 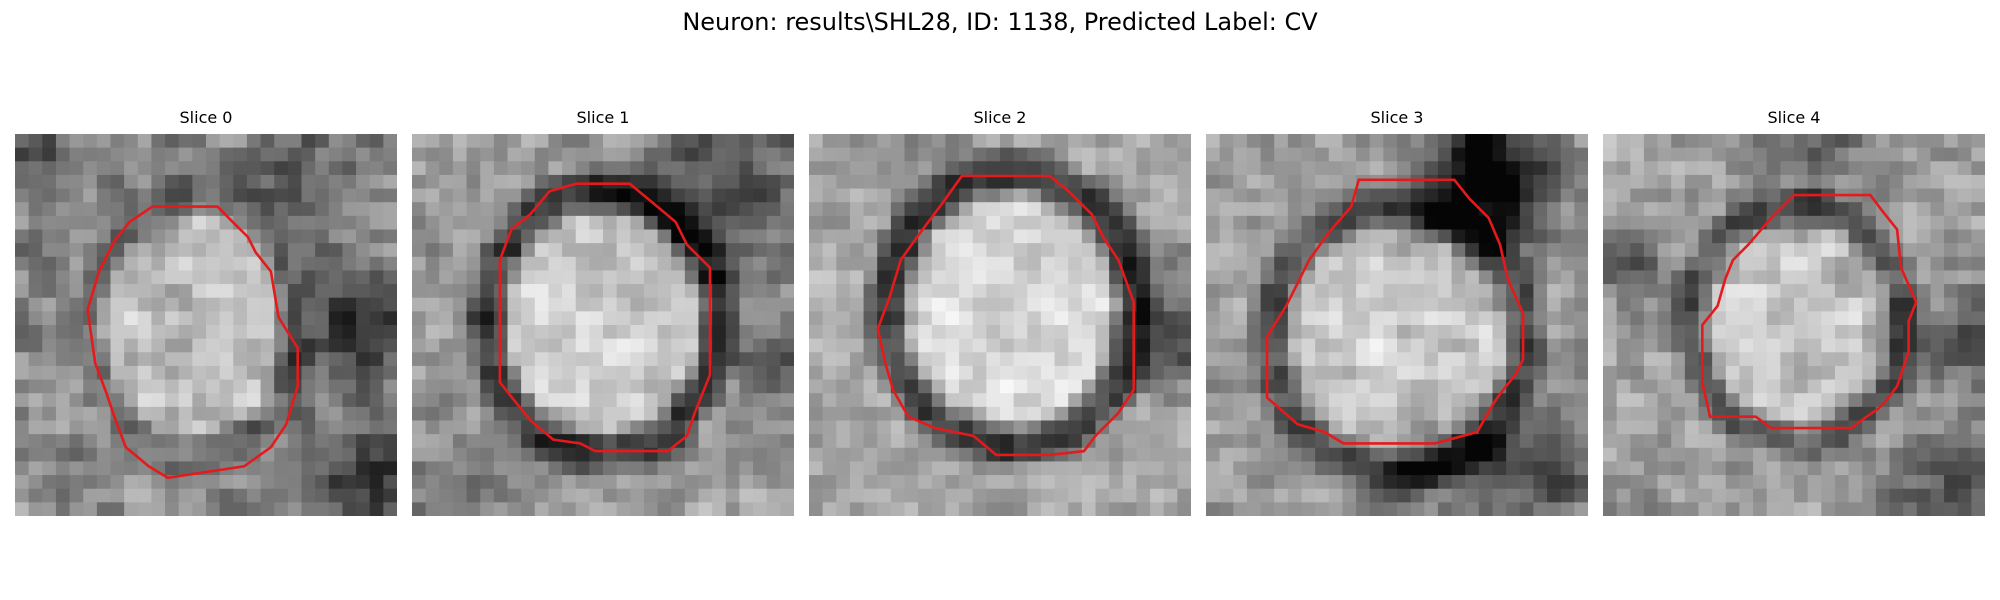 I want to click on slice-title: Slice 0, so click(x=206, y=117).